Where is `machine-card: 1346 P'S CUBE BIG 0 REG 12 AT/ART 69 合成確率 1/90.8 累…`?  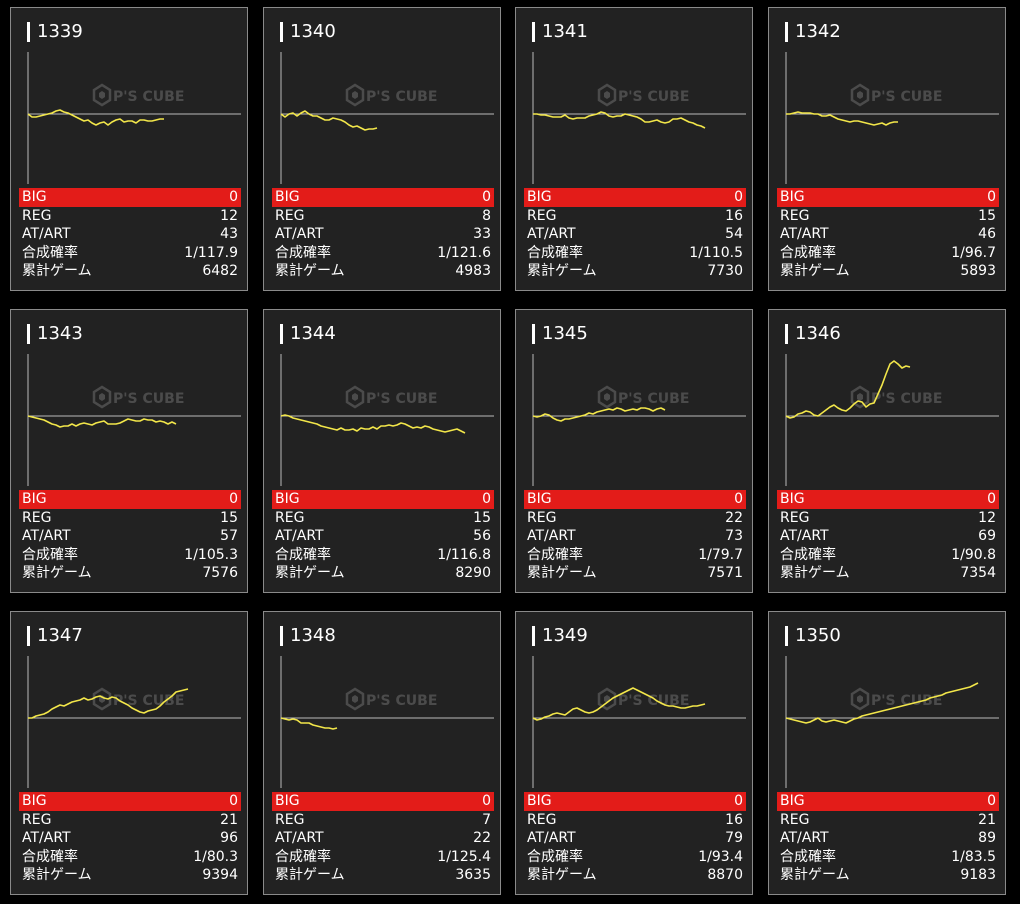 machine-card: 1346 P'S CUBE BIG 0 REG 12 AT/ART 69 合成確率 1/90.8 累… is located at coordinates (887, 451).